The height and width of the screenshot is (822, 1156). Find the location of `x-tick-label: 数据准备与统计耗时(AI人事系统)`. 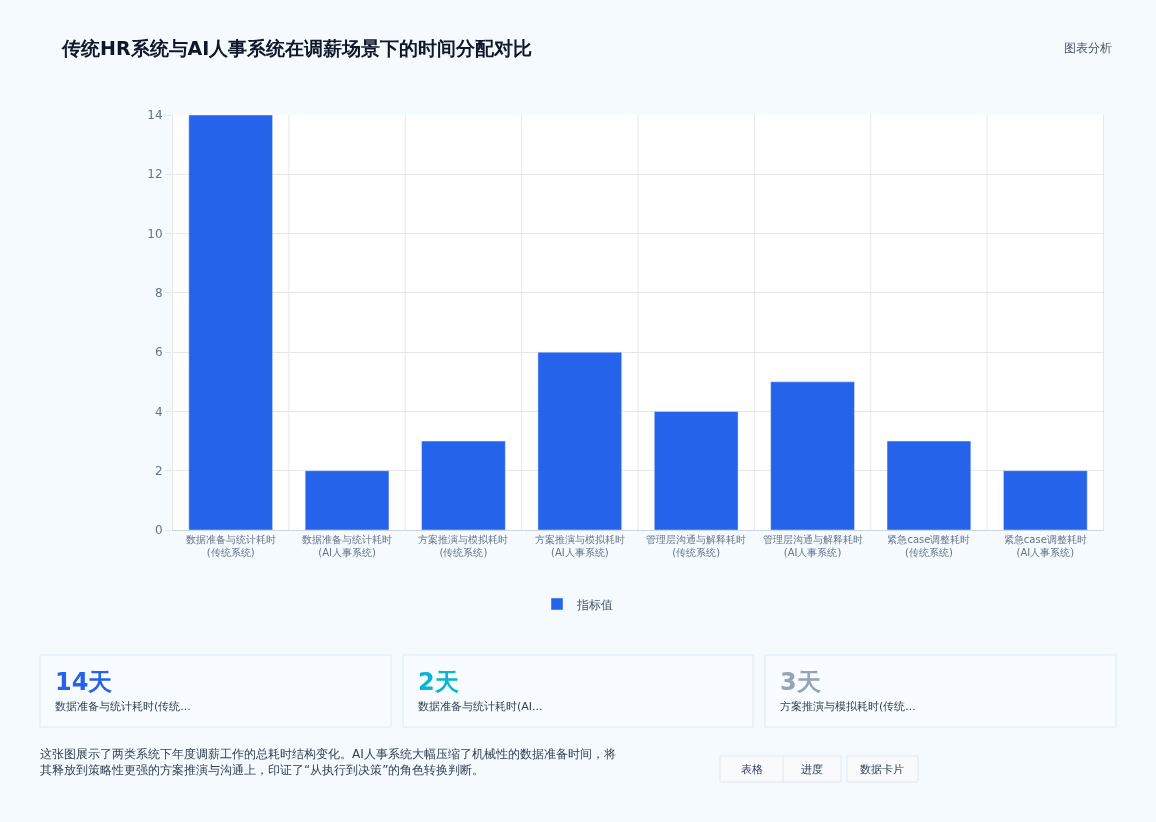

x-tick-label: 数据准备与统计耗时(AI人事系统) is located at coordinates (347, 546).